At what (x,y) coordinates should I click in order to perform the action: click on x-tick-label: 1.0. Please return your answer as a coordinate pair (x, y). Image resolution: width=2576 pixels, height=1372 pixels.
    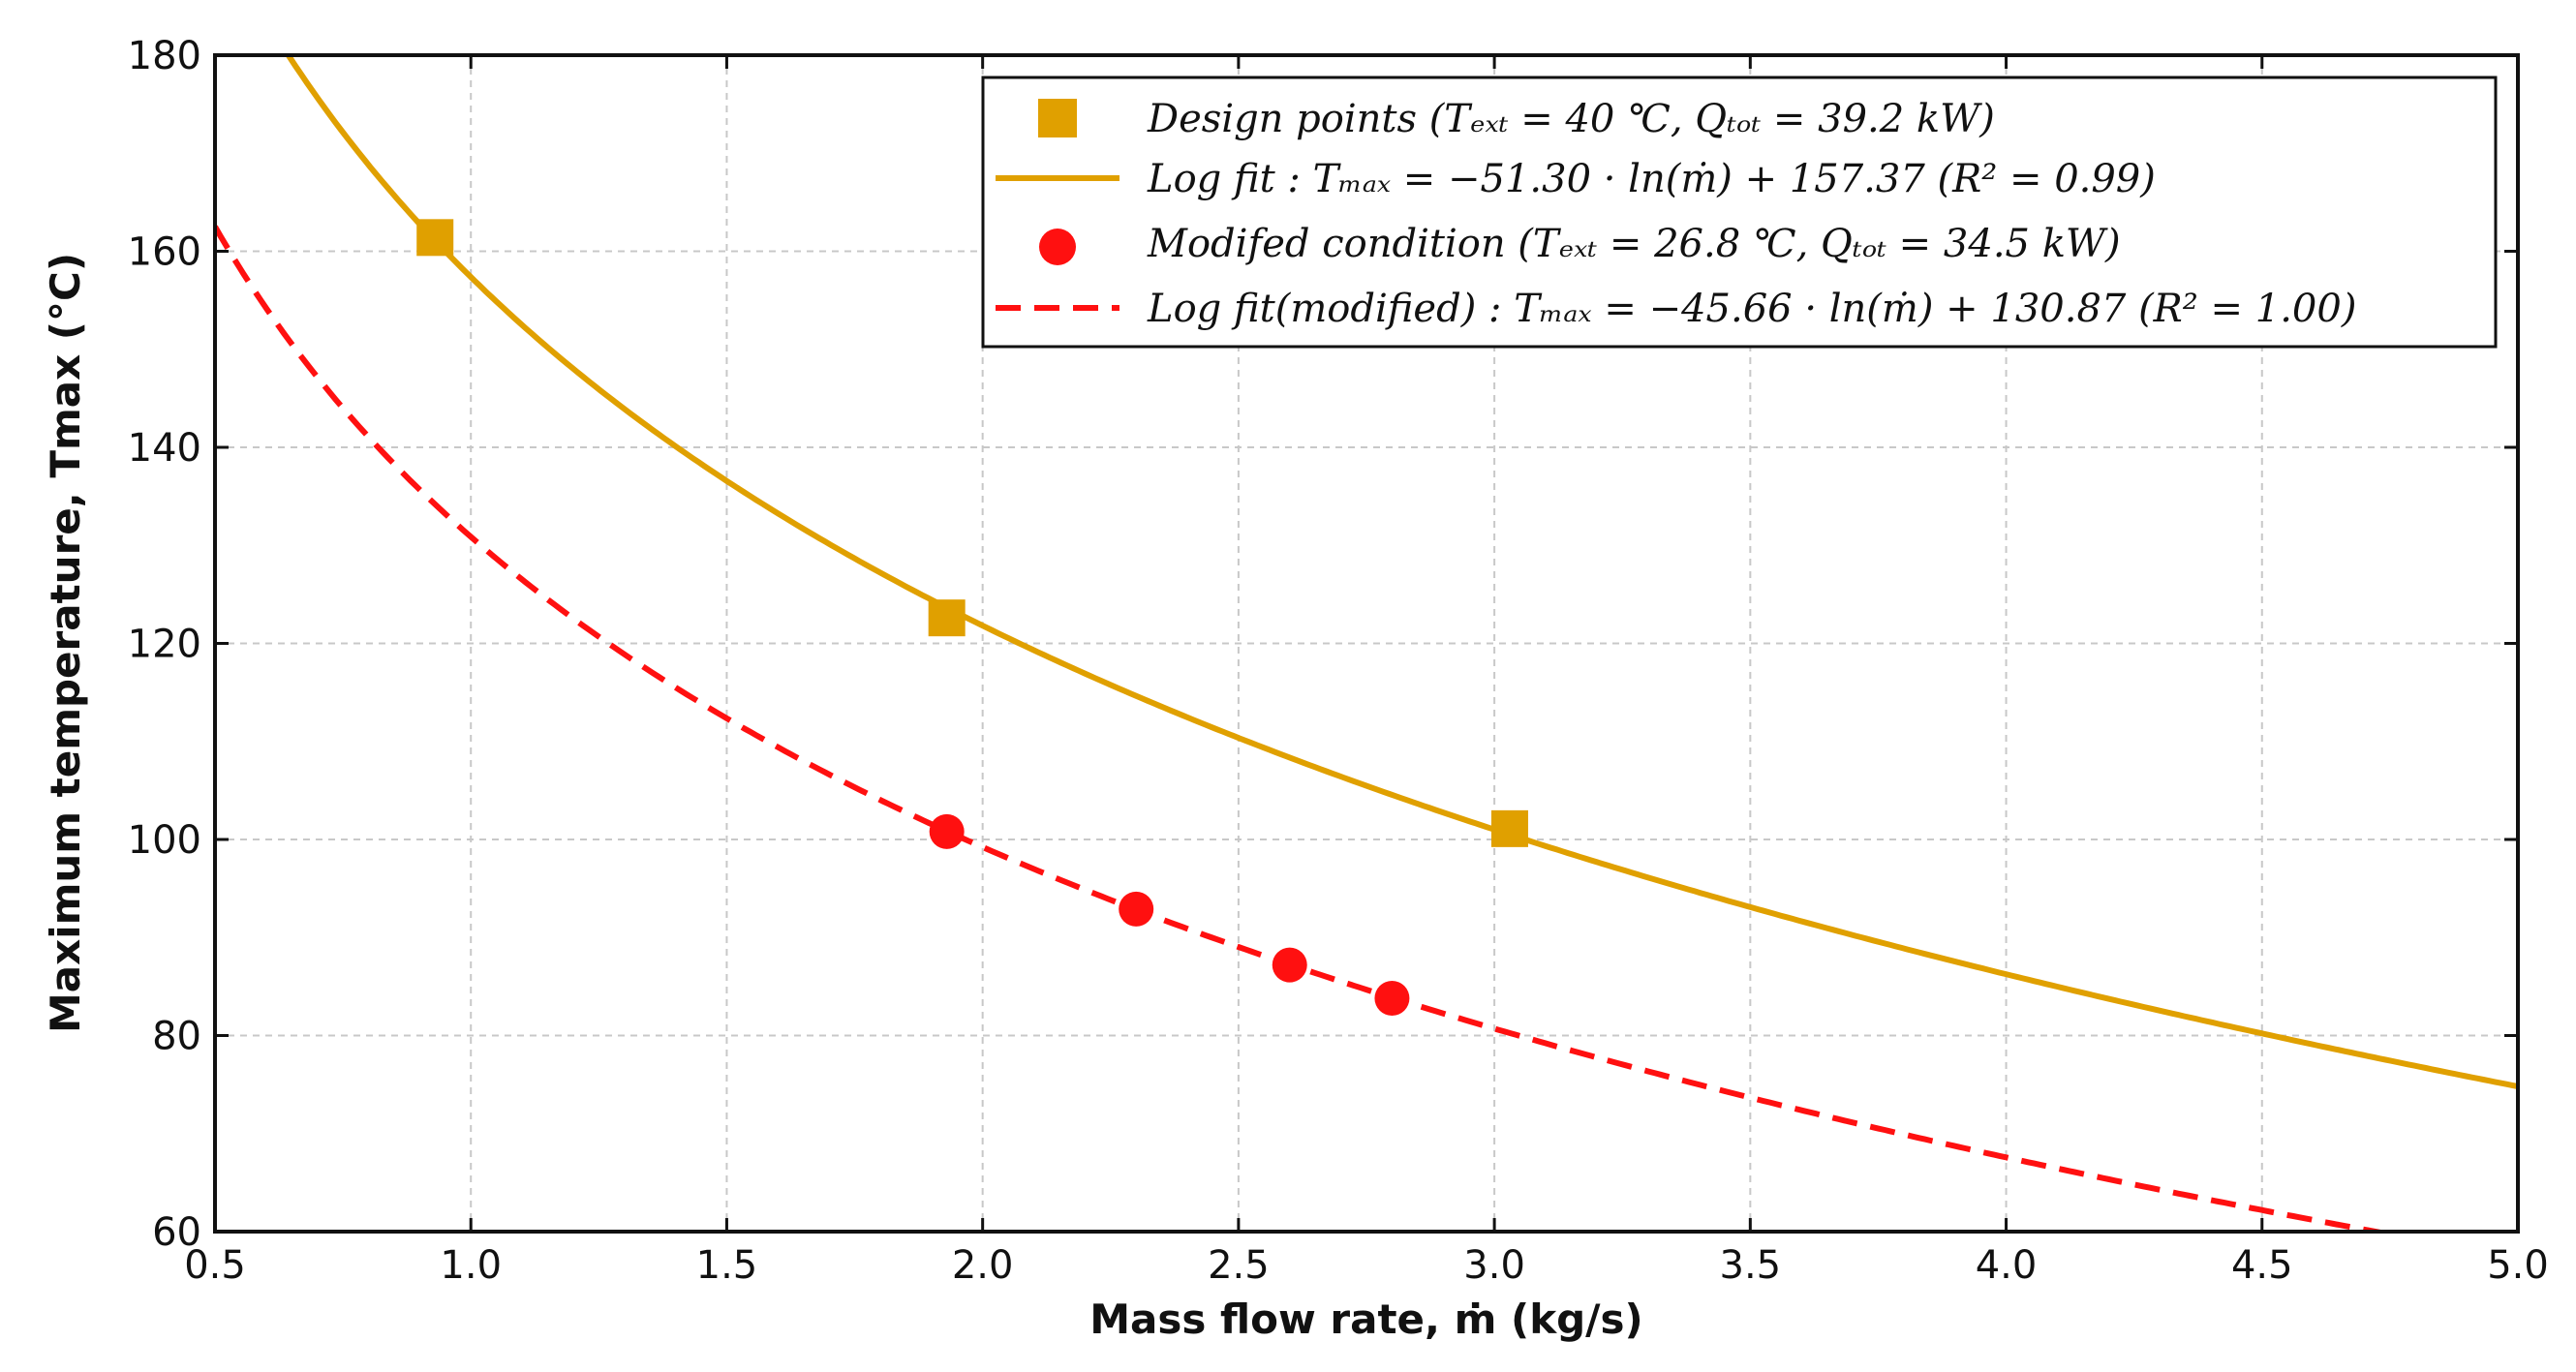
    Looking at the image, I should click on (471, 1265).